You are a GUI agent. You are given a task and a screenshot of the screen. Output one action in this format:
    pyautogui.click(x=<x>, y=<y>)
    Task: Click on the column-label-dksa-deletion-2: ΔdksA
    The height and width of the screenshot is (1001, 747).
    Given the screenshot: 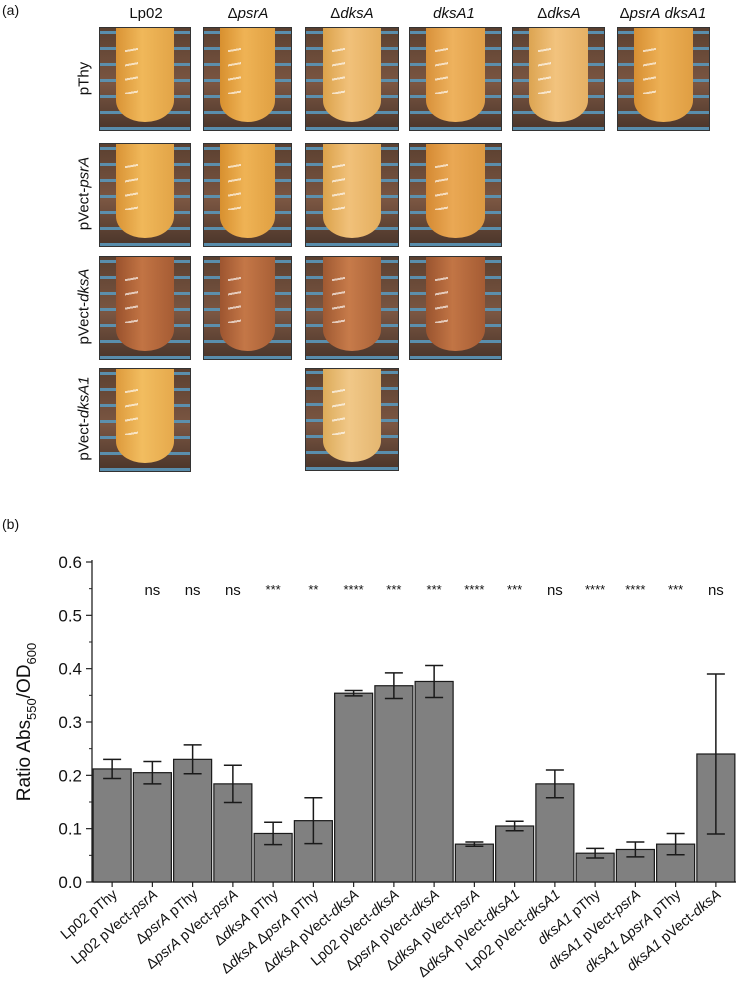 What is the action you would take?
    pyautogui.click(x=559, y=13)
    